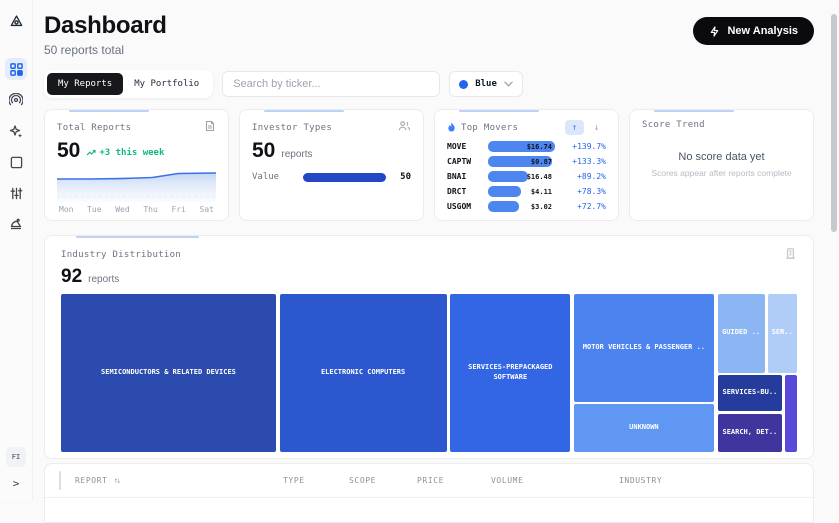 This screenshot has width=839, height=523. I want to click on investor-types-title: Investor Types, so click(292, 128).